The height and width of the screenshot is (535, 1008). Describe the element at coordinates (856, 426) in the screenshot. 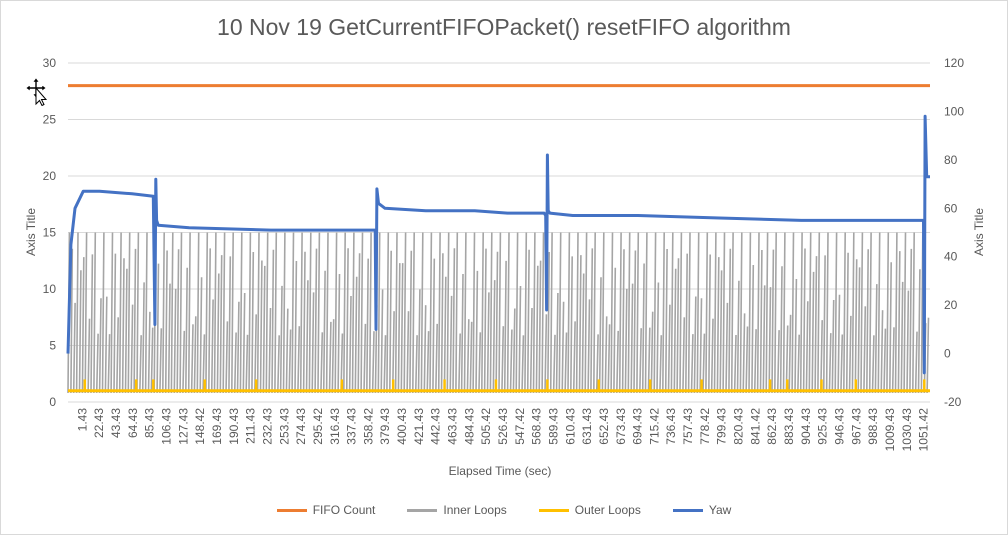

I see `x-tick-label: 967.43` at that location.